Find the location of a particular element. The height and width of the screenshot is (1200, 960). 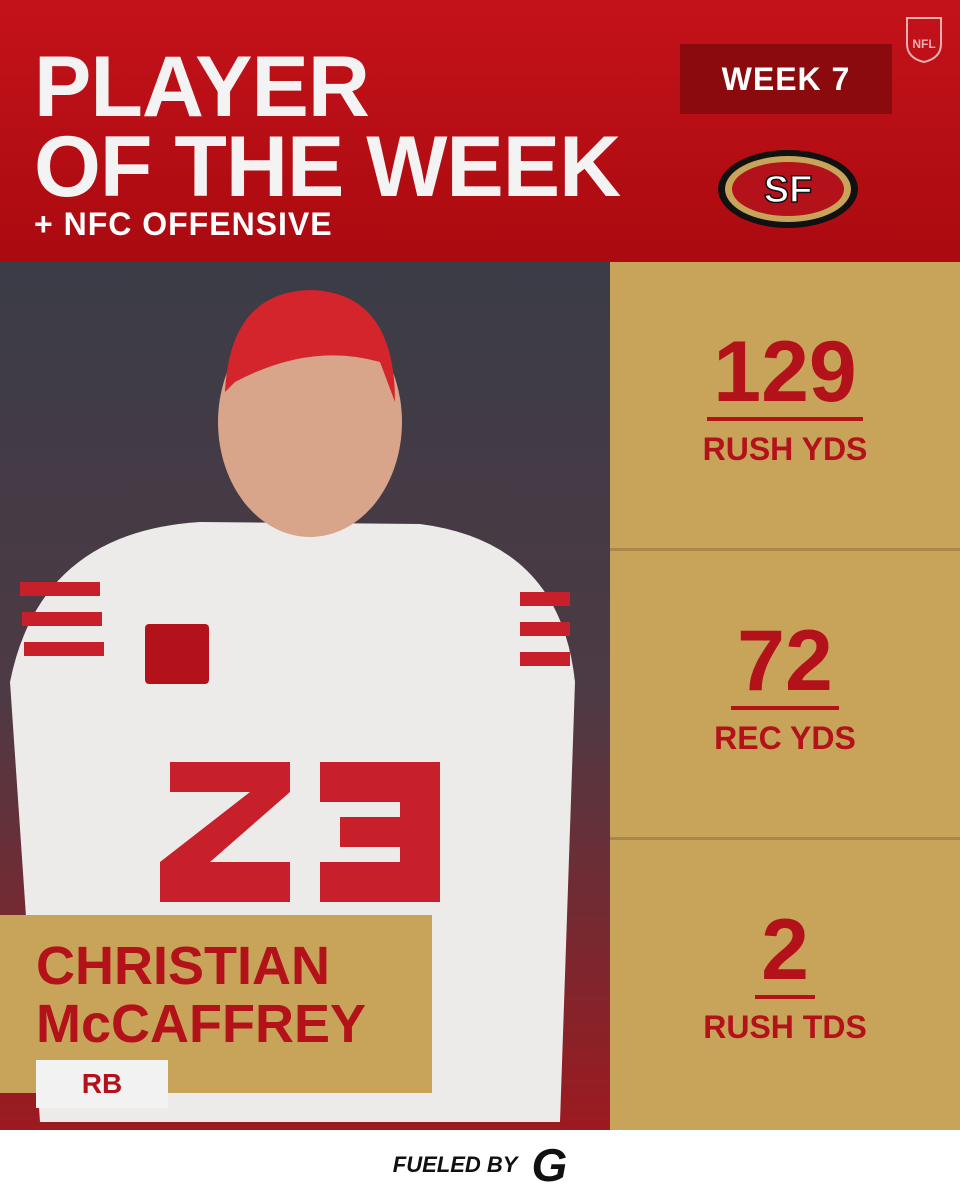

title-line: OF THE WEEK is located at coordinates (327, 167).